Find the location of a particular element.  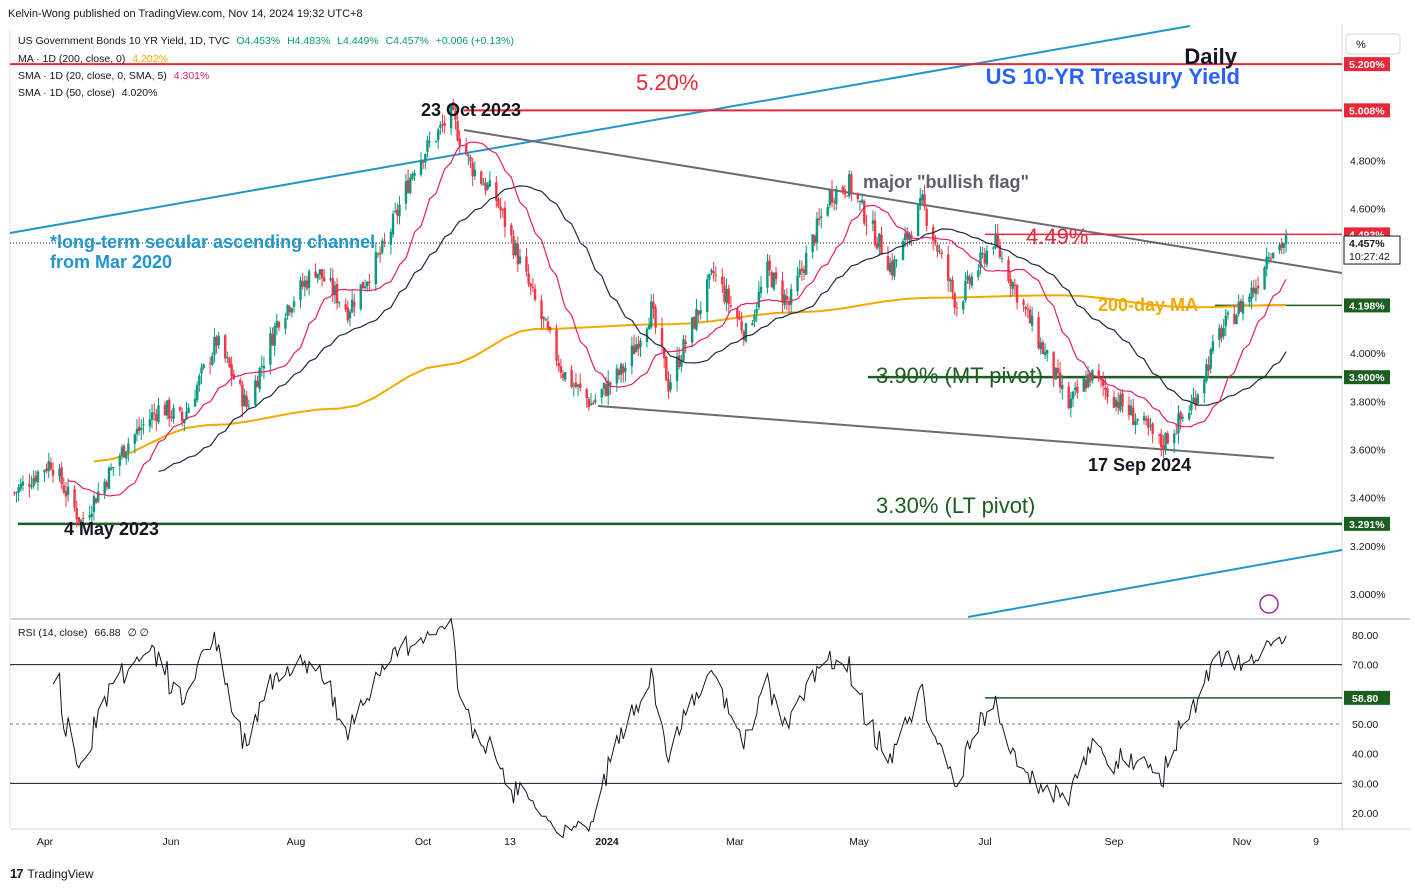

rsi-legend: RSI (14, close) 66.88 ∅ ∅ is located at coordinates (83, 633).